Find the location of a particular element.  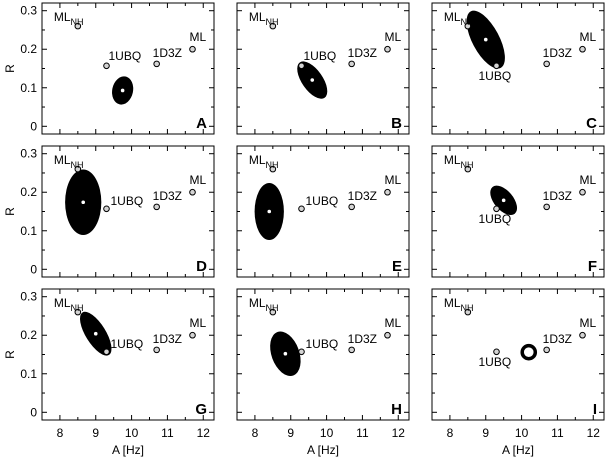

confidence-ring is located at coordinates (529, 352).